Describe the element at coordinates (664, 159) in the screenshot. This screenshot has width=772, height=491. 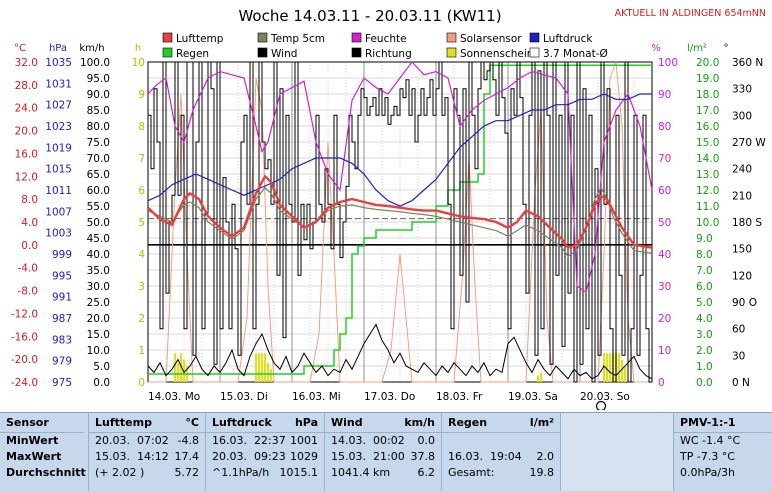
I see `pct-tick-3: 70` at that location.